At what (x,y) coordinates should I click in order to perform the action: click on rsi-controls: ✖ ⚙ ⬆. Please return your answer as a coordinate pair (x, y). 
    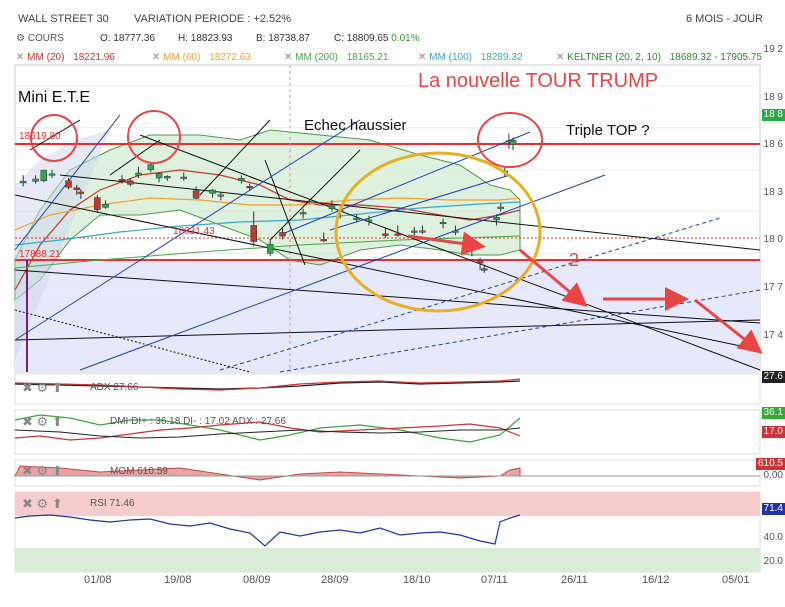
    Looking at the image, I should click on (42, 504).